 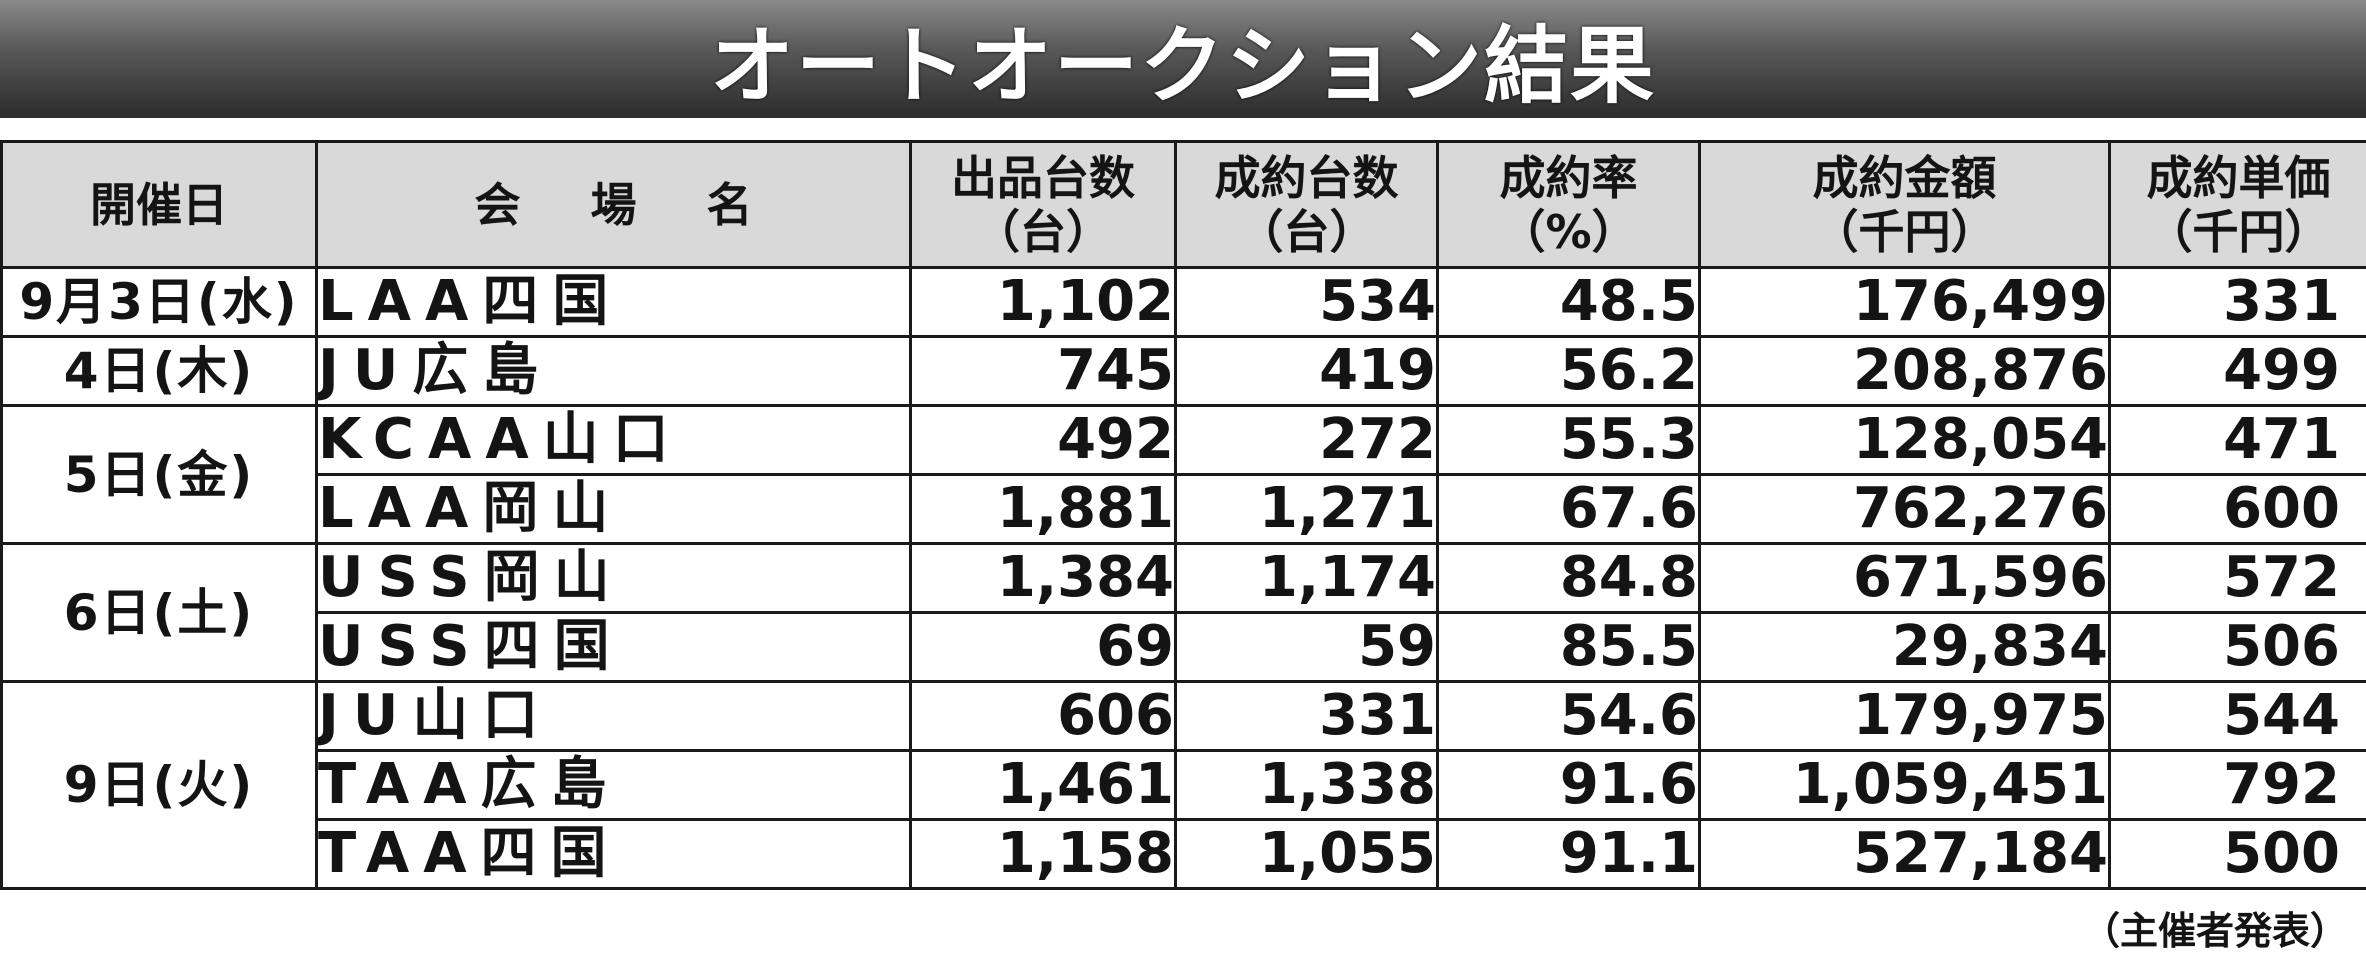 I want to click on date-cell: 9日(火), so click(x=159, y=785).